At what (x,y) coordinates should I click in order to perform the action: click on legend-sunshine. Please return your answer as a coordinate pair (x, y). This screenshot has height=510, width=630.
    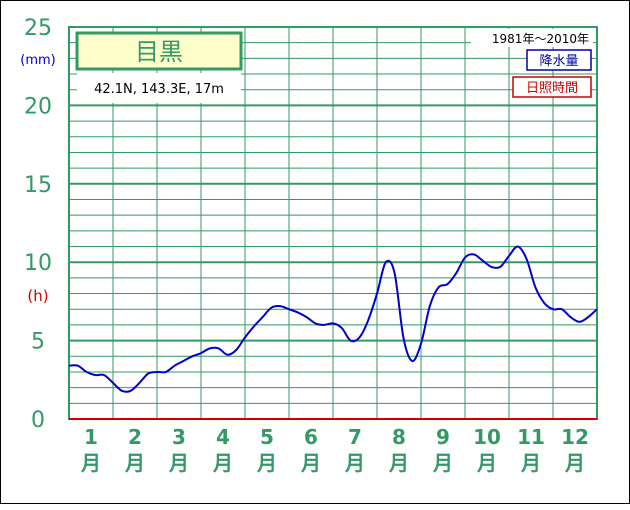
    Looking at the image, I should click on (552, 87).